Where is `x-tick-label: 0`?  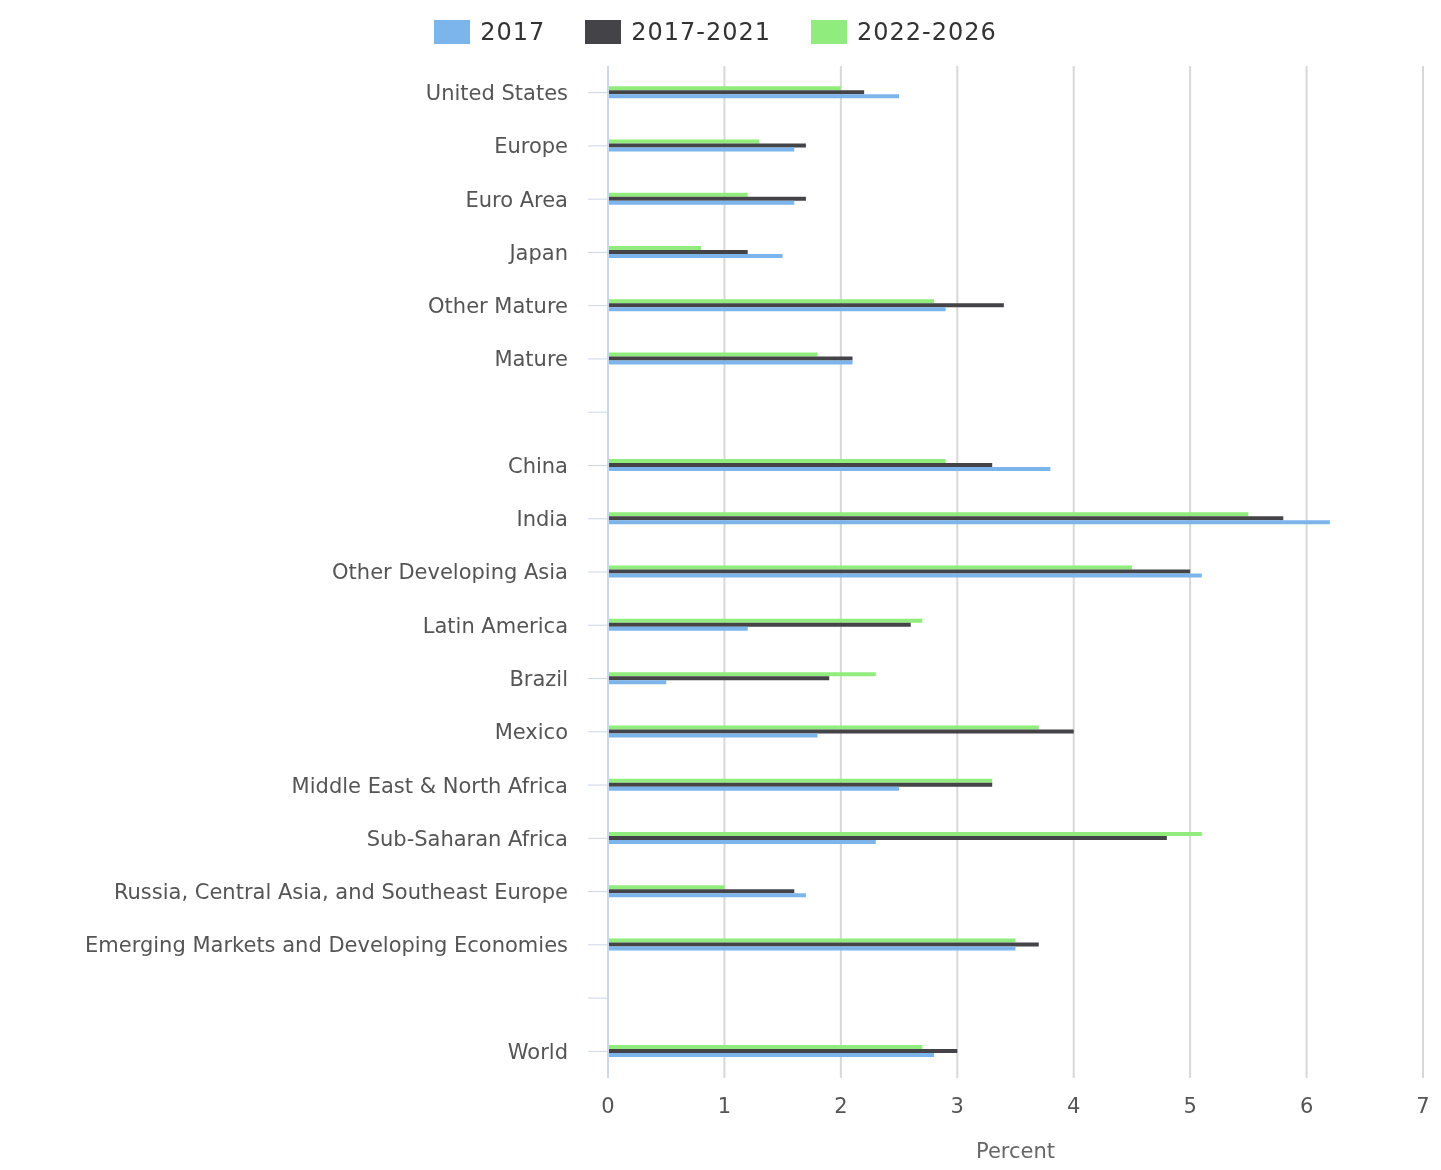 x-tick-label: 0 is located at coordinates (608, 1105).